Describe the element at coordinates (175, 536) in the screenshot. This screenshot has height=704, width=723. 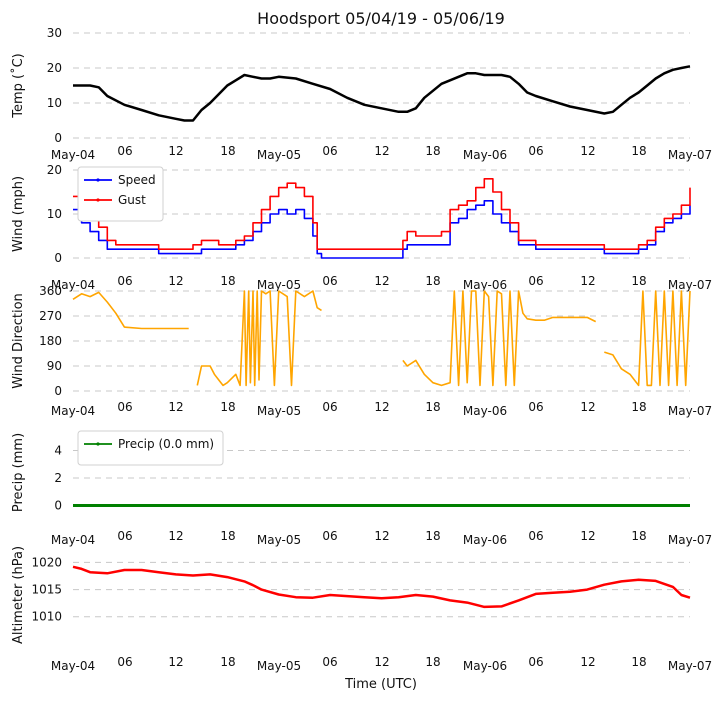
I see `x-tick-label-precip-2: 12` at that location.